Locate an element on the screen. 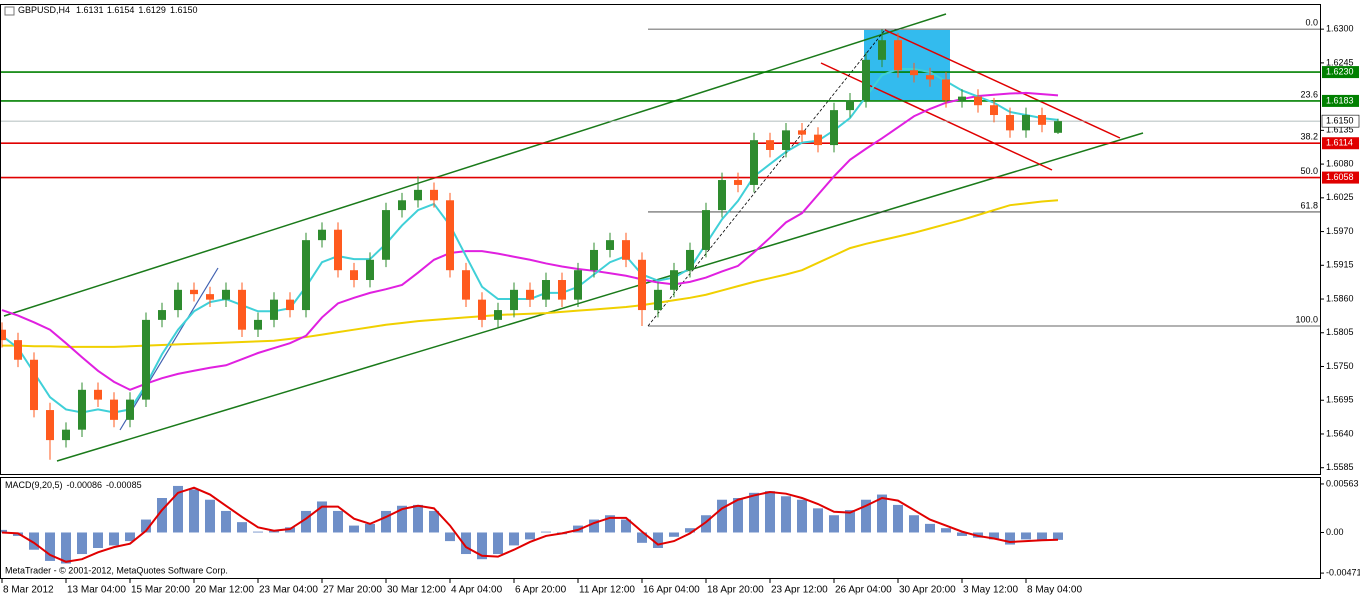 The height and width of the screenshot is (596, 1360). x-tick-label: 6 Apr 20:00 is located at coordinates (541, 590).